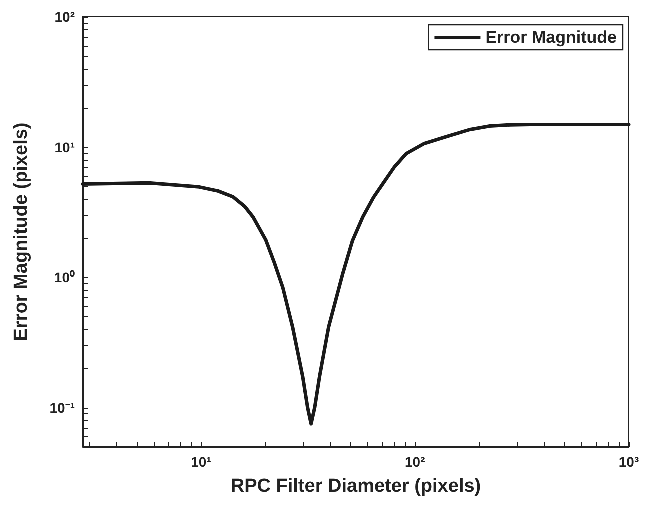 This screenshot has height=506, width=655. I want to click on x-tick-label: 10², so click(415, 462).